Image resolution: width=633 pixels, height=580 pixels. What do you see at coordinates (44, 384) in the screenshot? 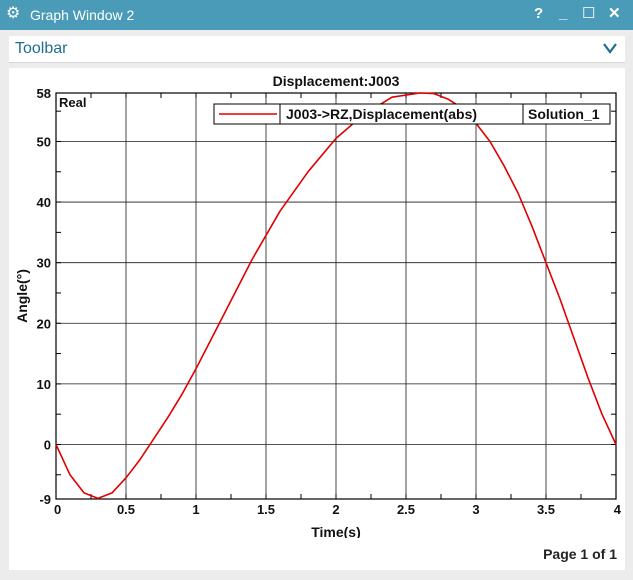
I see `y-tick-label: 10` at bounding box center [44, 384].